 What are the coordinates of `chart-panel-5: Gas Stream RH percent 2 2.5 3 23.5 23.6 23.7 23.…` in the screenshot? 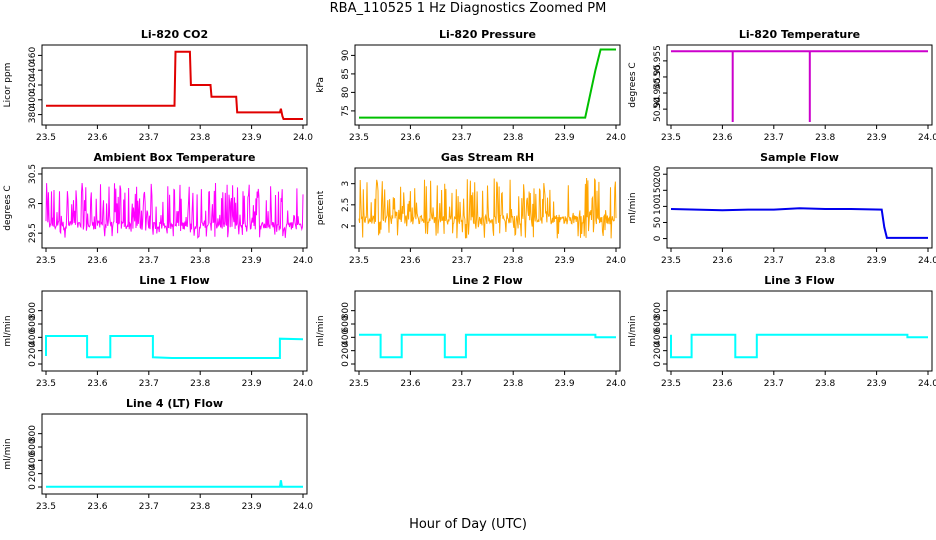 It's located at (471, 208).